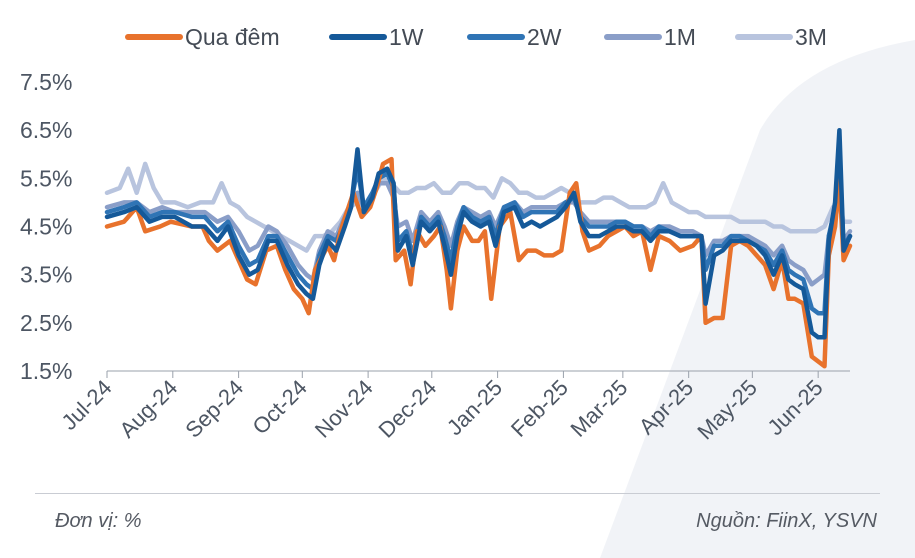 The width and height of the screenshot is (915, 558). I want to click on x-tick-label: Jun-25, so click(794, 407).